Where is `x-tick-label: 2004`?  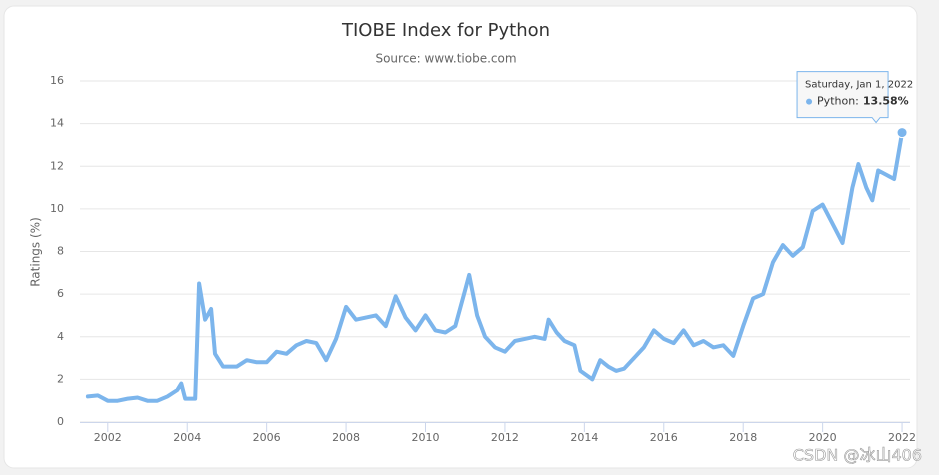 x-tick-label: 2004 is located at coordinates (187, 437).